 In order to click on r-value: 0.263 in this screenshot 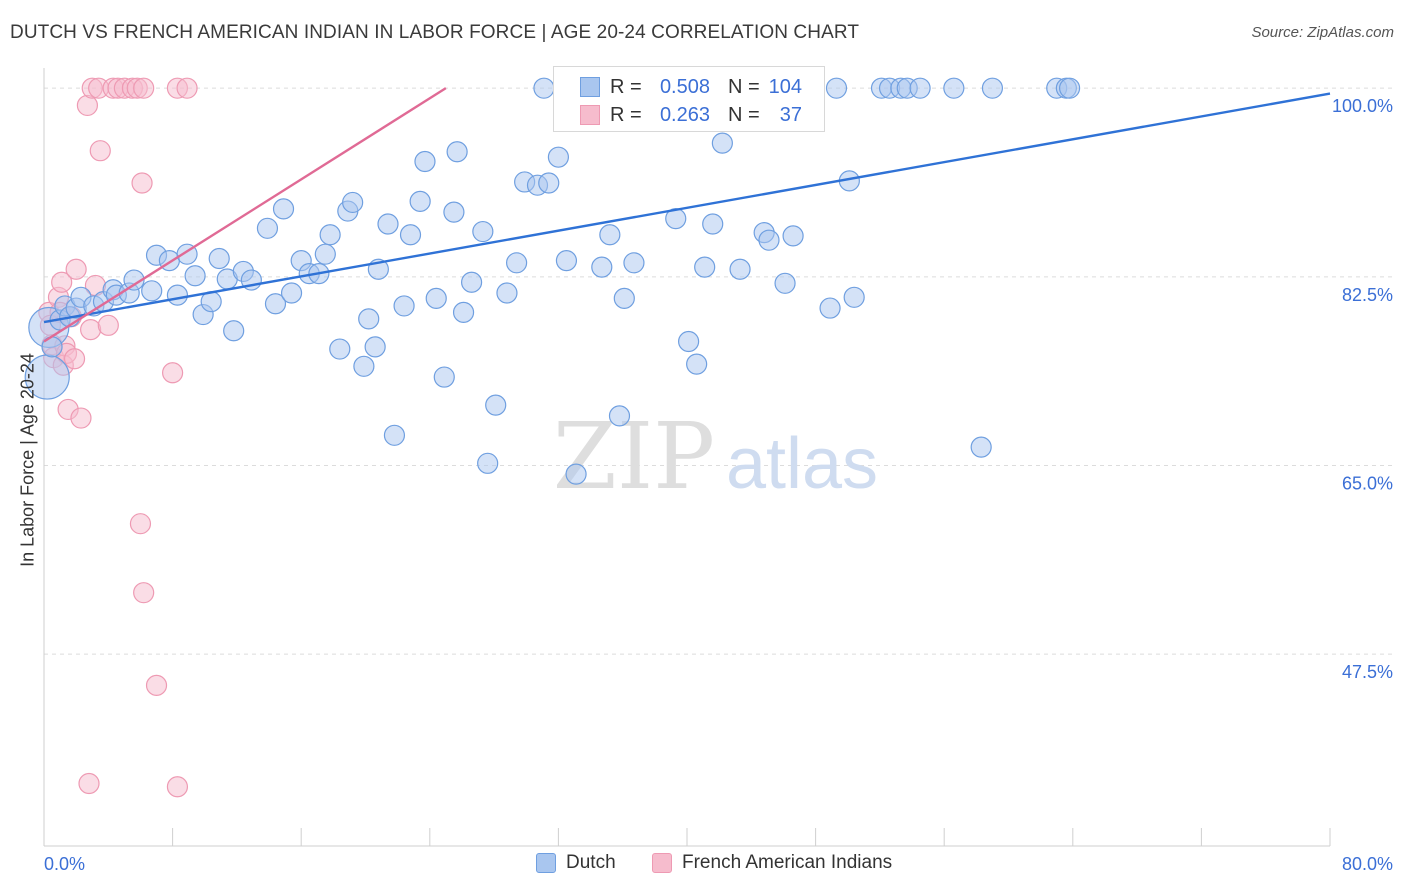, I will do `click(684, 114)`.